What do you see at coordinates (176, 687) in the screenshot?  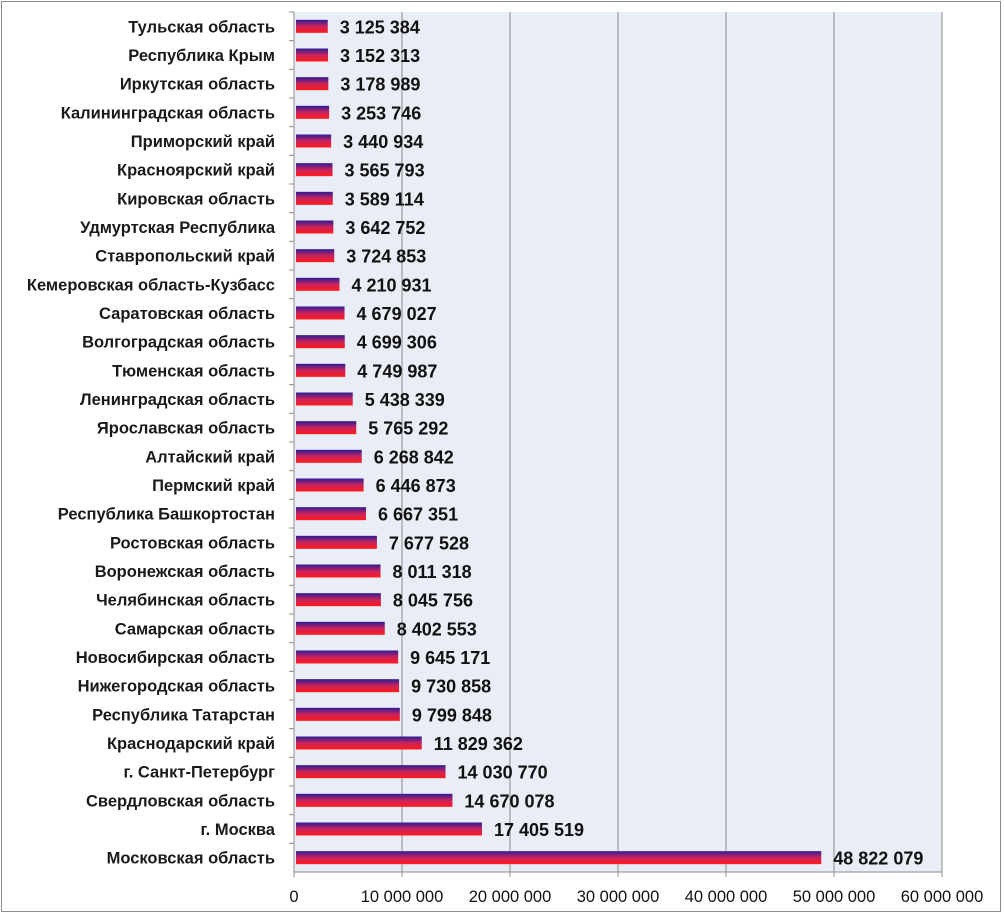 I see `category-label: Нижегородская область` at bounding box center [176, 687].